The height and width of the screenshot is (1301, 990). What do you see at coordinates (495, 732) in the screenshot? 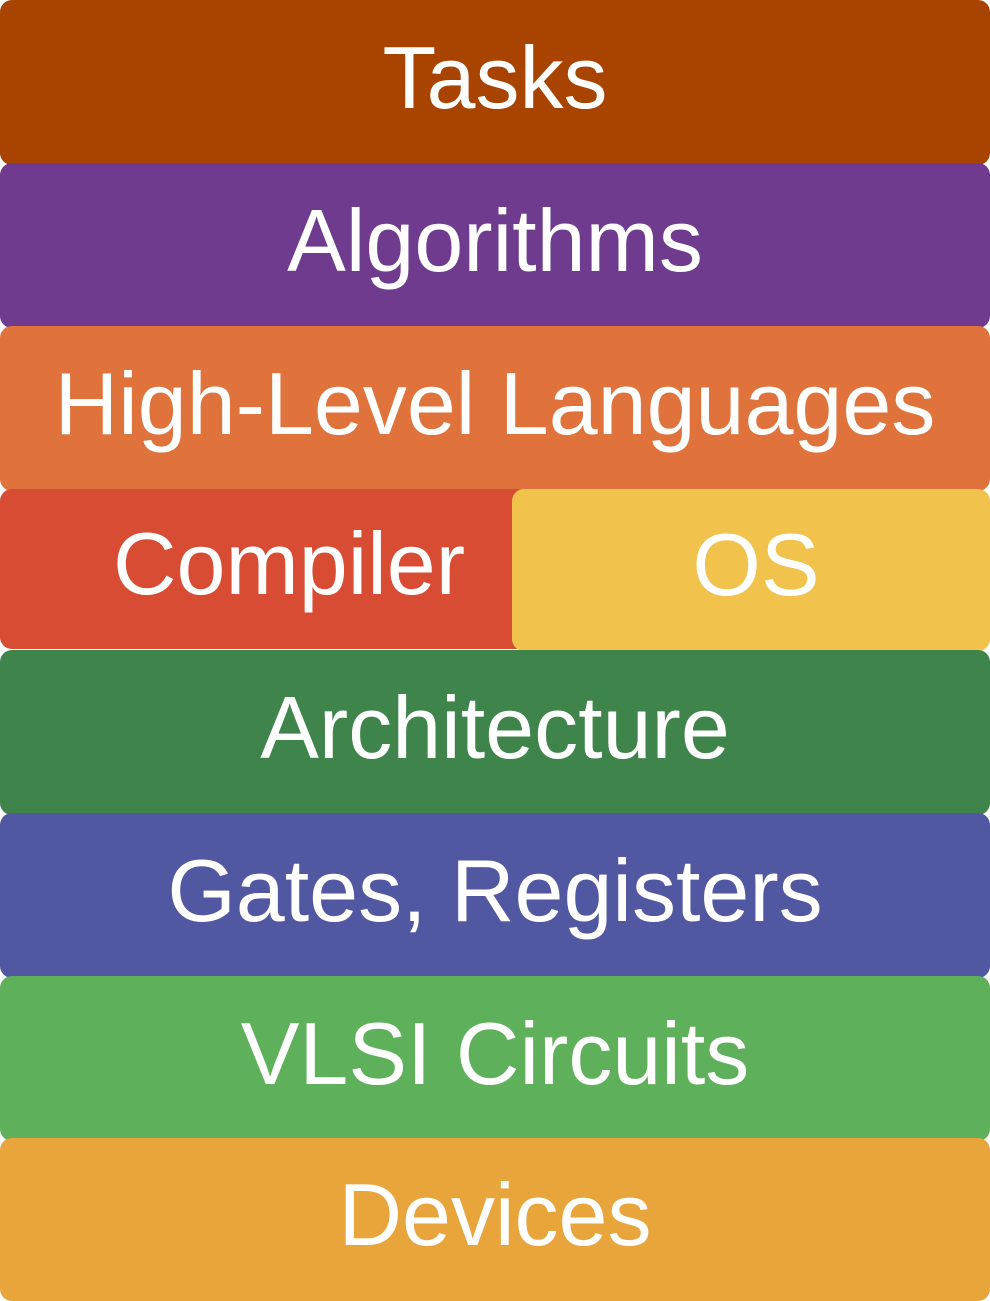
I see `layer-architecture: Architecture` at bounding box center [495, 732].